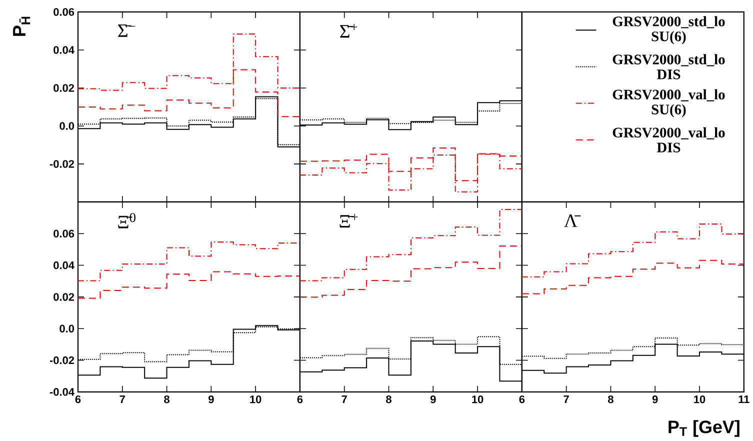  I want to click on legend-label: GRSV2000_val_lo DIS, so click(668, 139).